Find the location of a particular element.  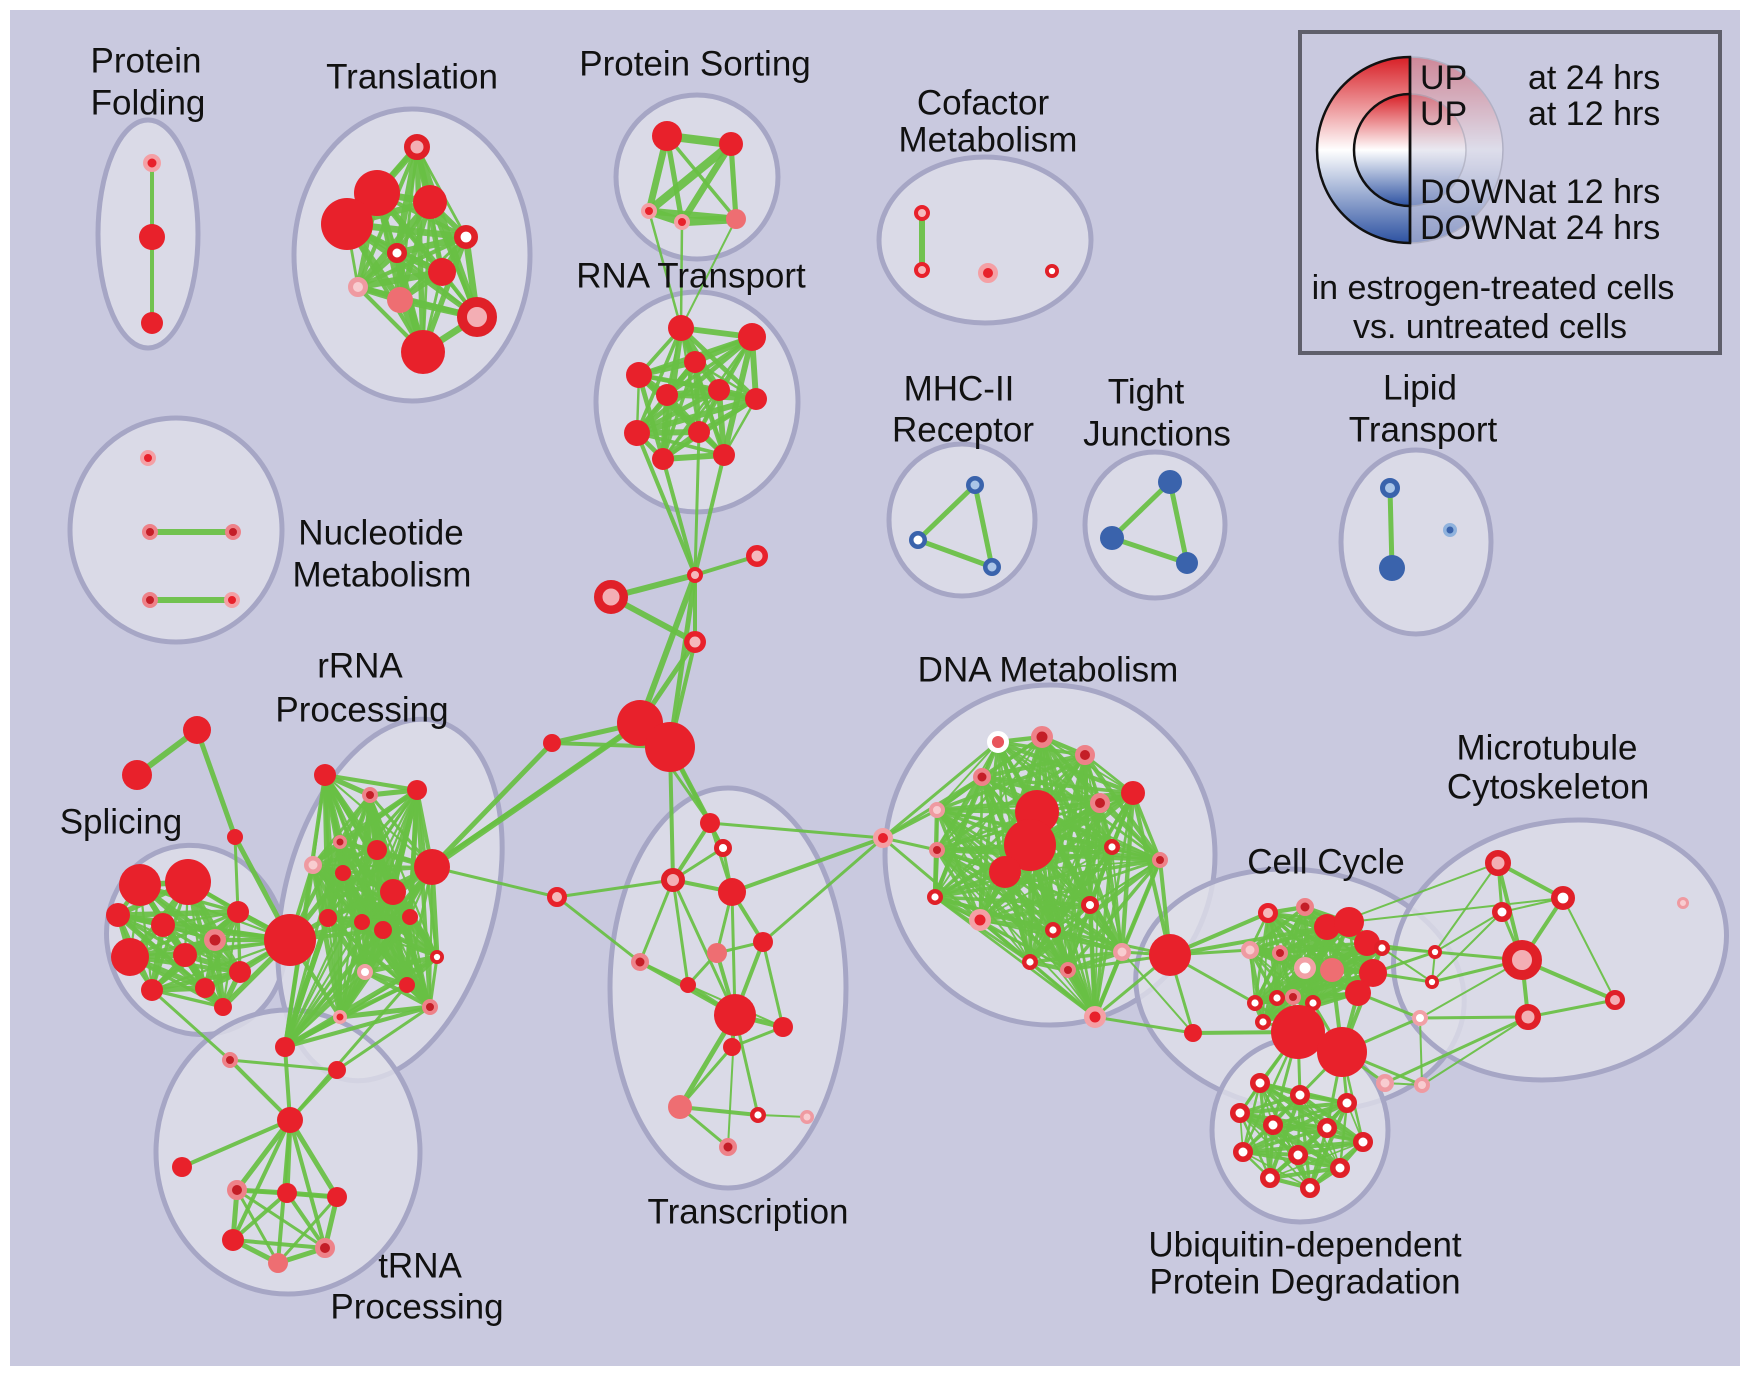

cluster-label-mhc-ii-receptor: MHC-II is located at coordinates (959, 389).